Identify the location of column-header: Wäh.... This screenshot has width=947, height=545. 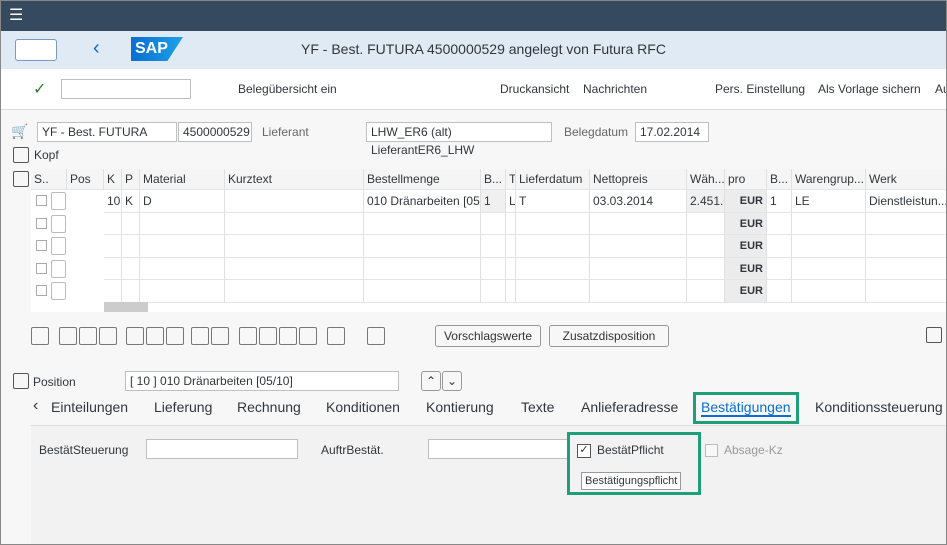
(706, 179).